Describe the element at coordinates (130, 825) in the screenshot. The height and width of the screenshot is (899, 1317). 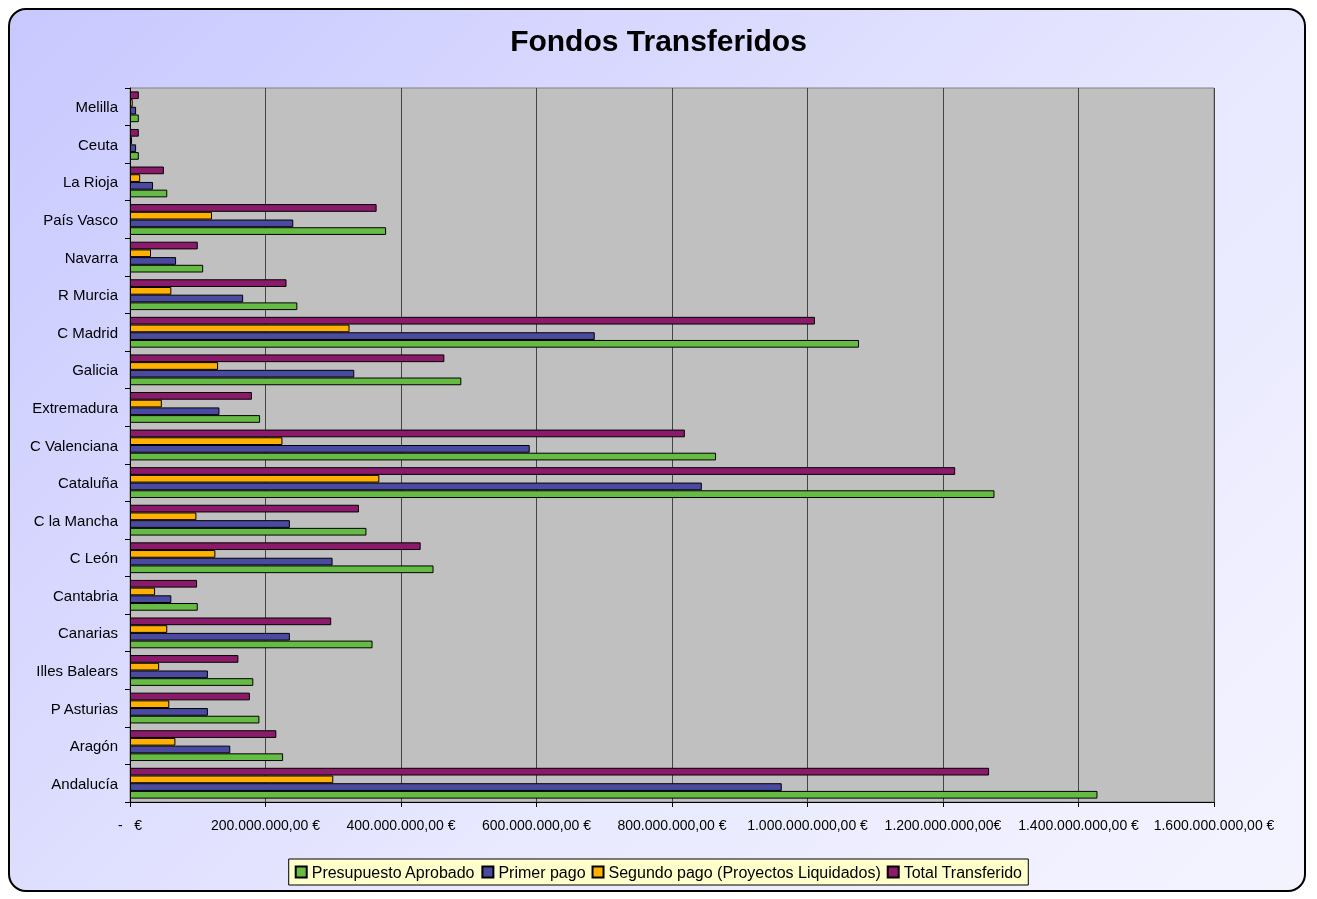
I see `x-tick-label: - €` at that location.